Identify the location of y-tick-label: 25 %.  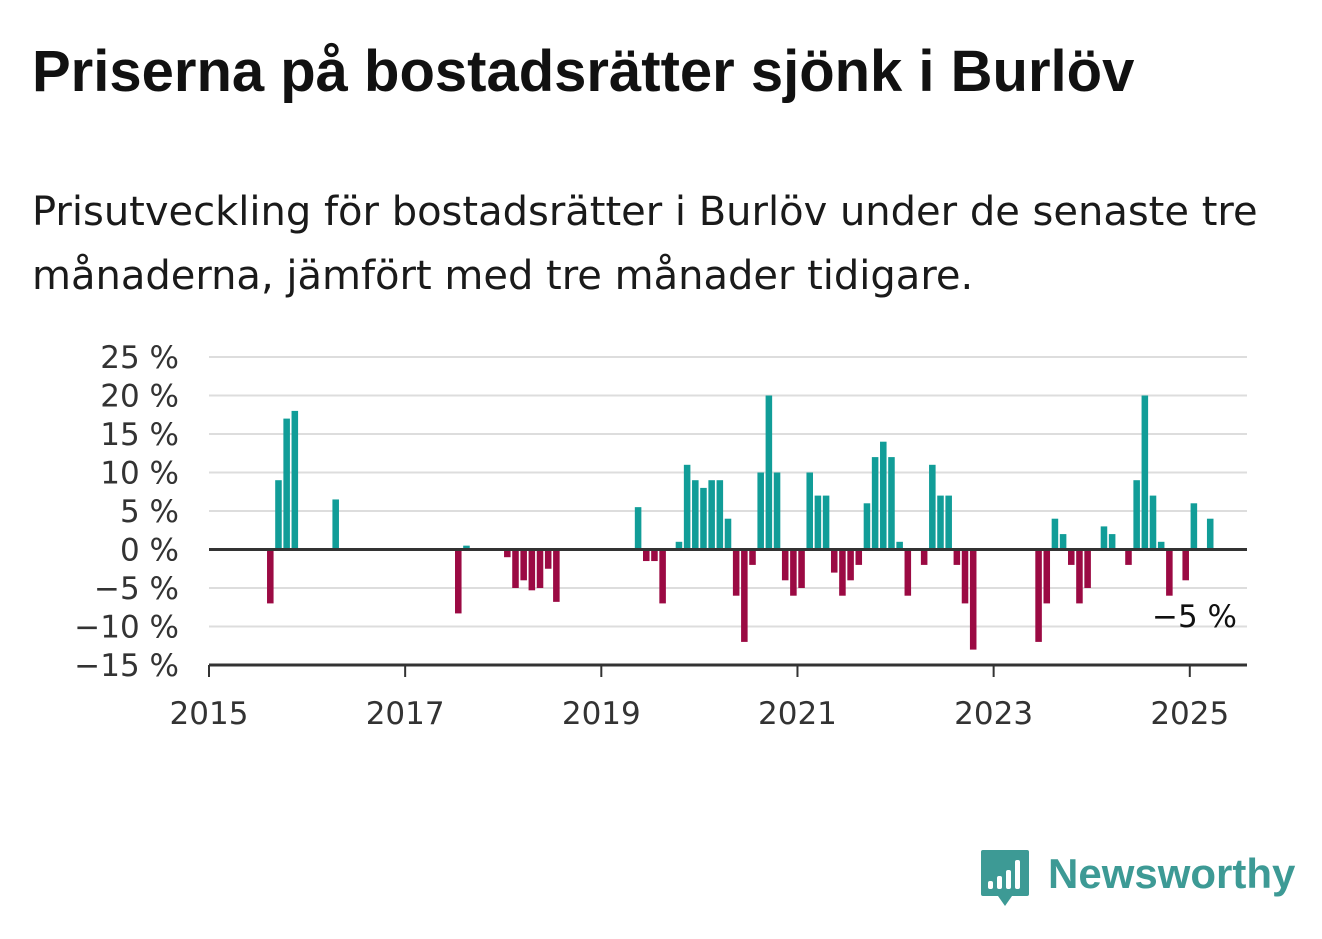
(139, 358).